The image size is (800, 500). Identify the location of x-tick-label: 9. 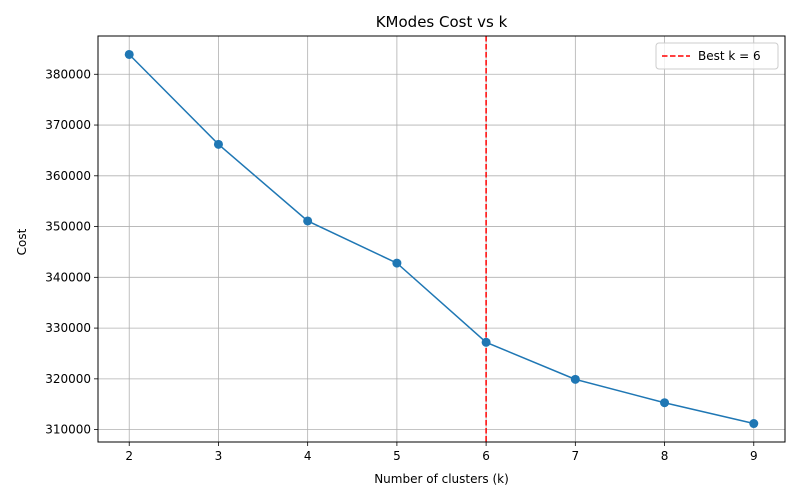
(754, 456).